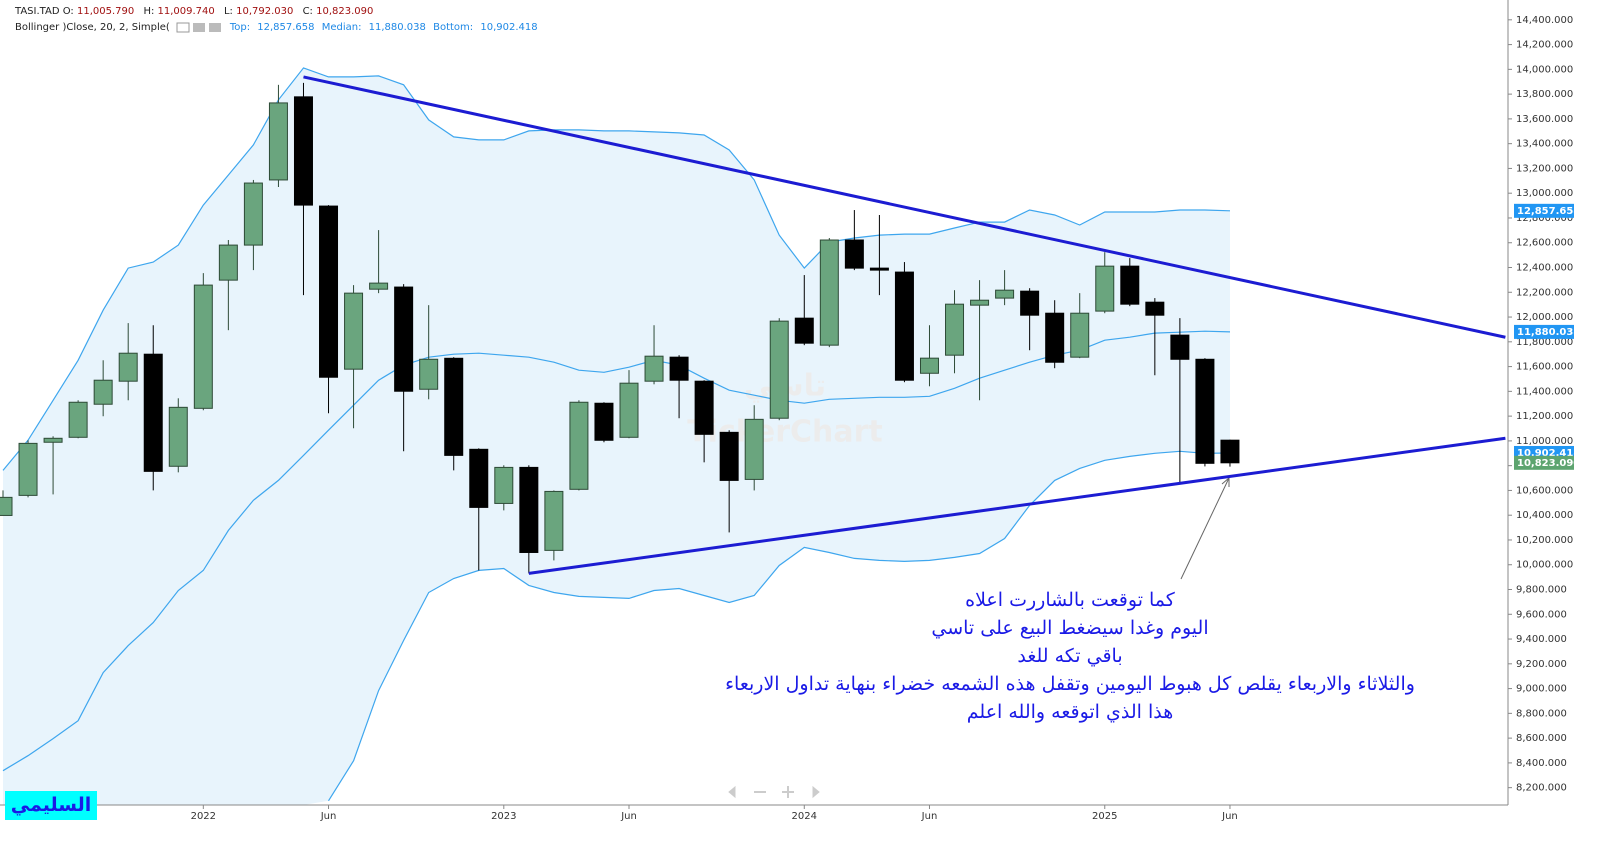 Image resolution: width=1607 pixels, height=847 pixels. Describe the element at coordinates (105, 11) in the screenshot. I see `ohlc-value: 11,005.790` at that location.